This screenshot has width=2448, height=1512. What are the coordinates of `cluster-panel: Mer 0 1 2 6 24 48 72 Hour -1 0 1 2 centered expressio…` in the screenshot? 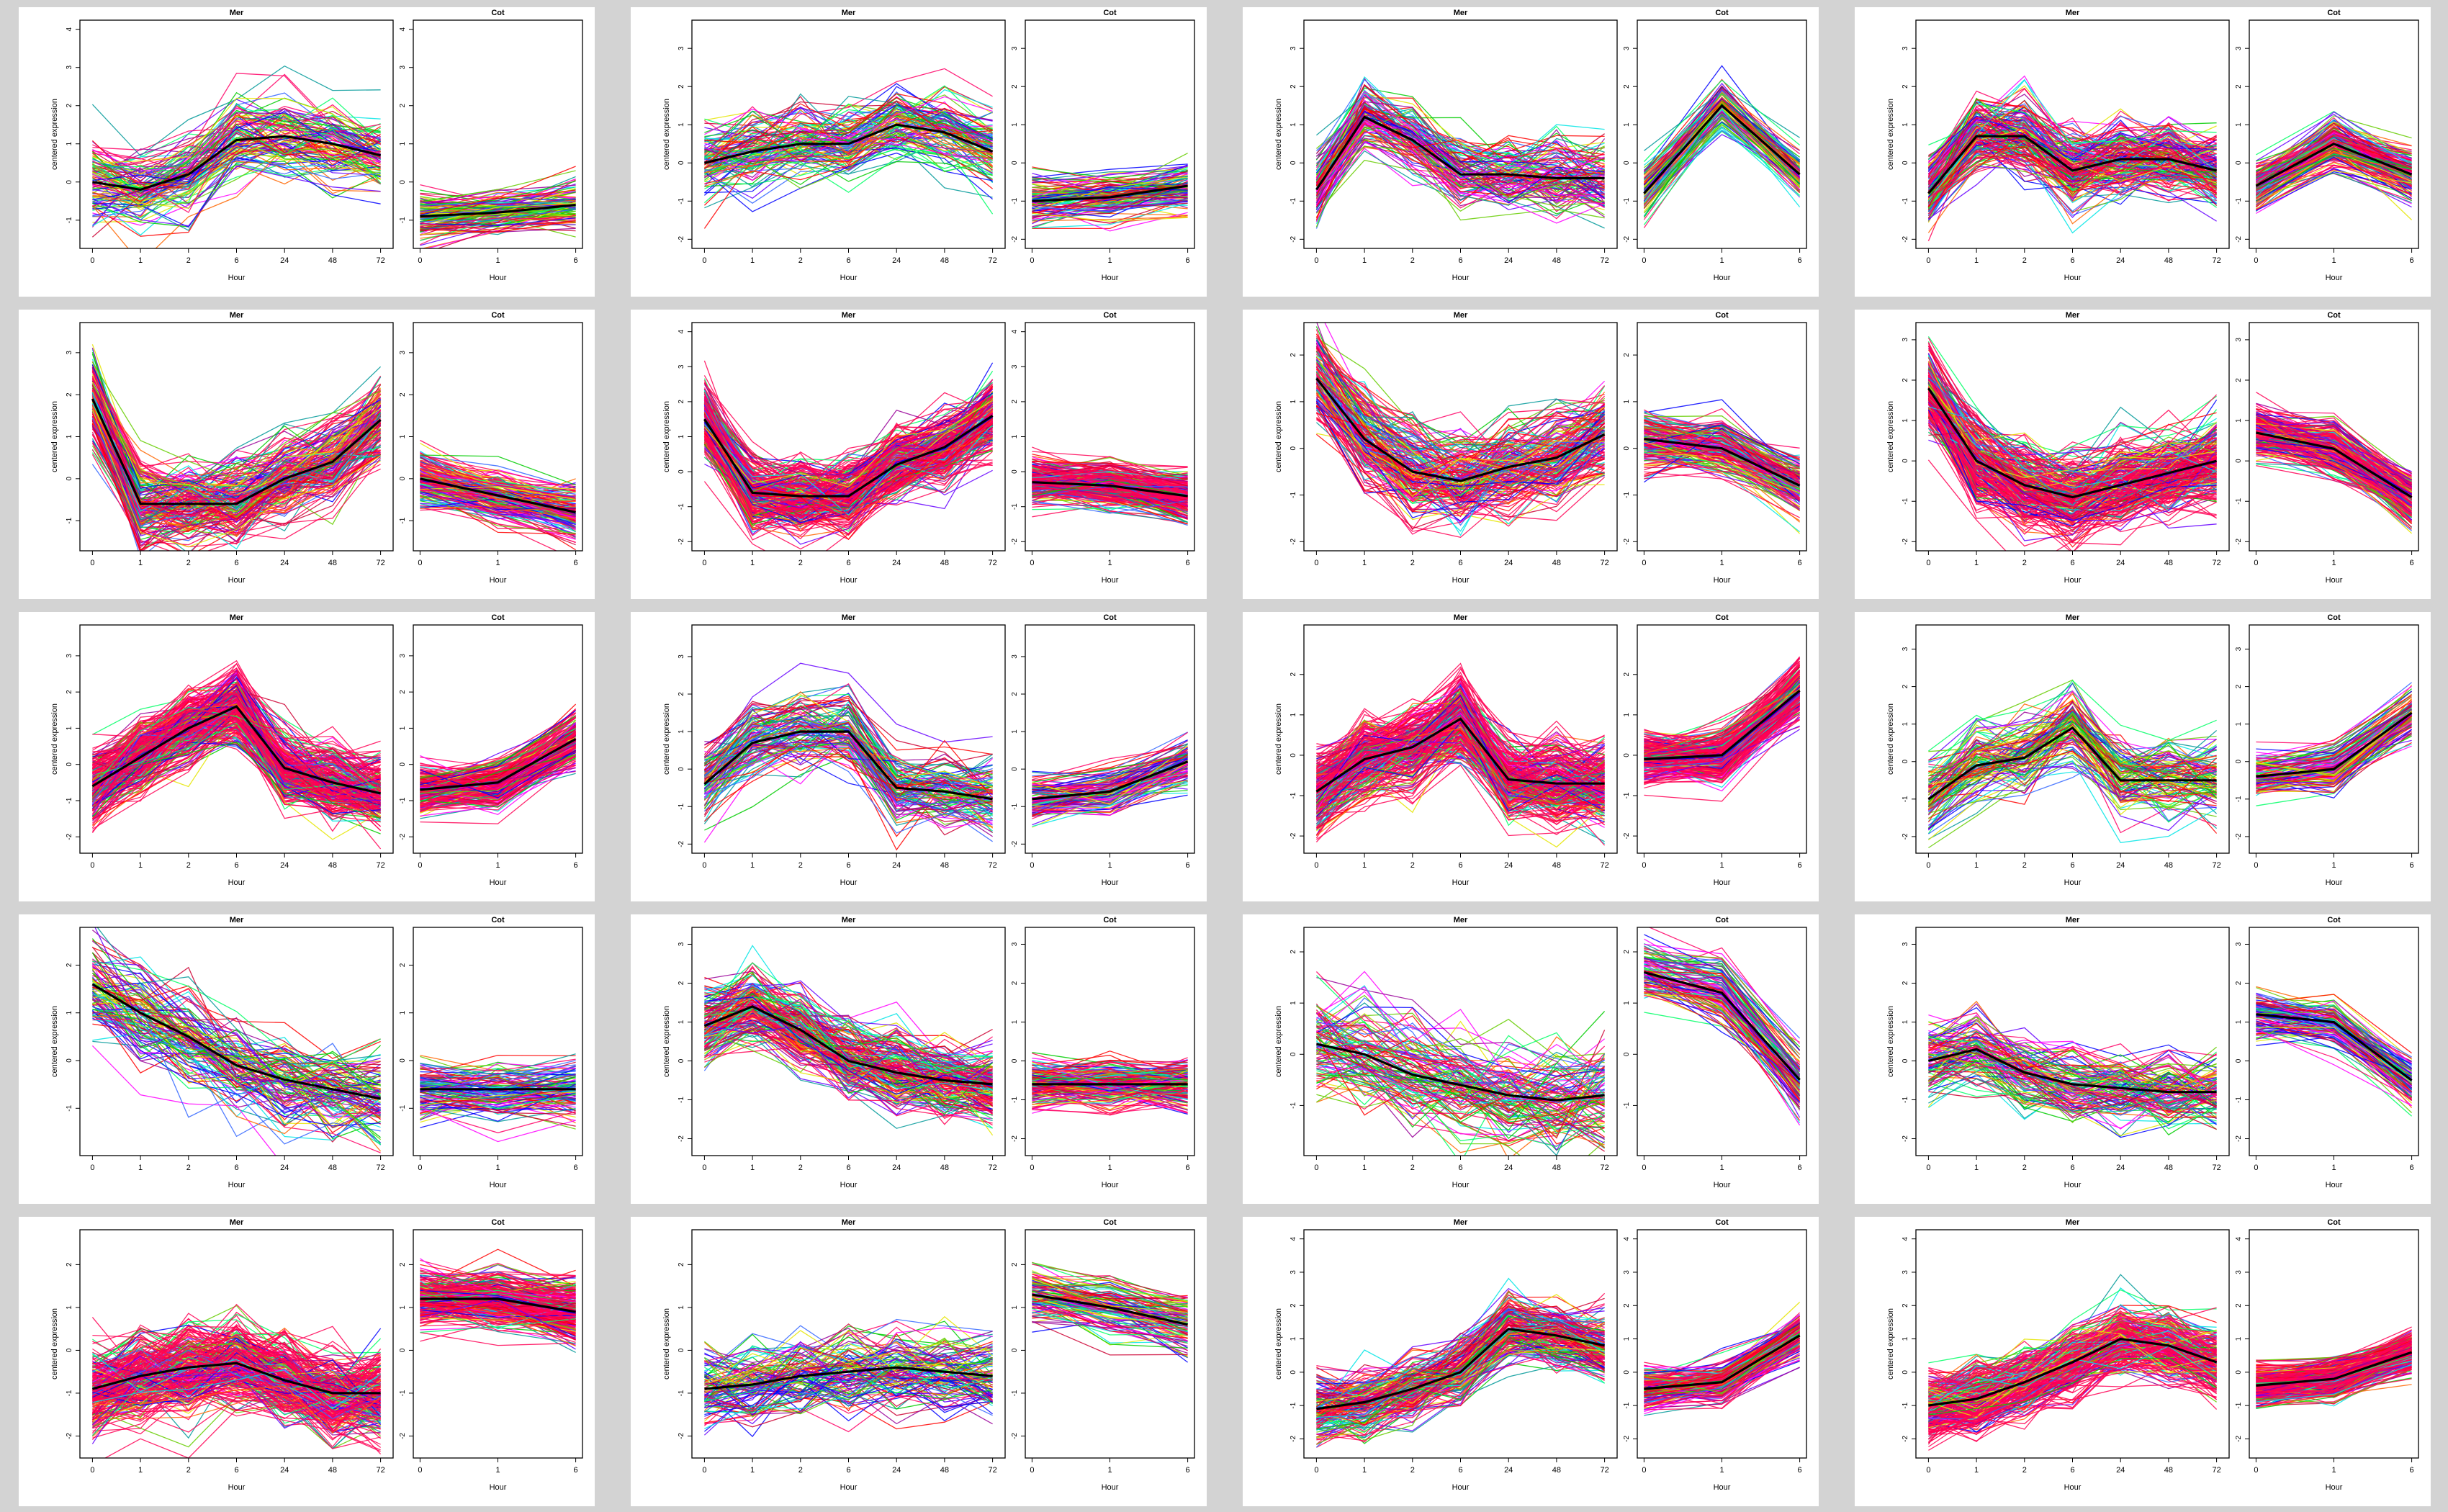 It's located at (307, 1059).